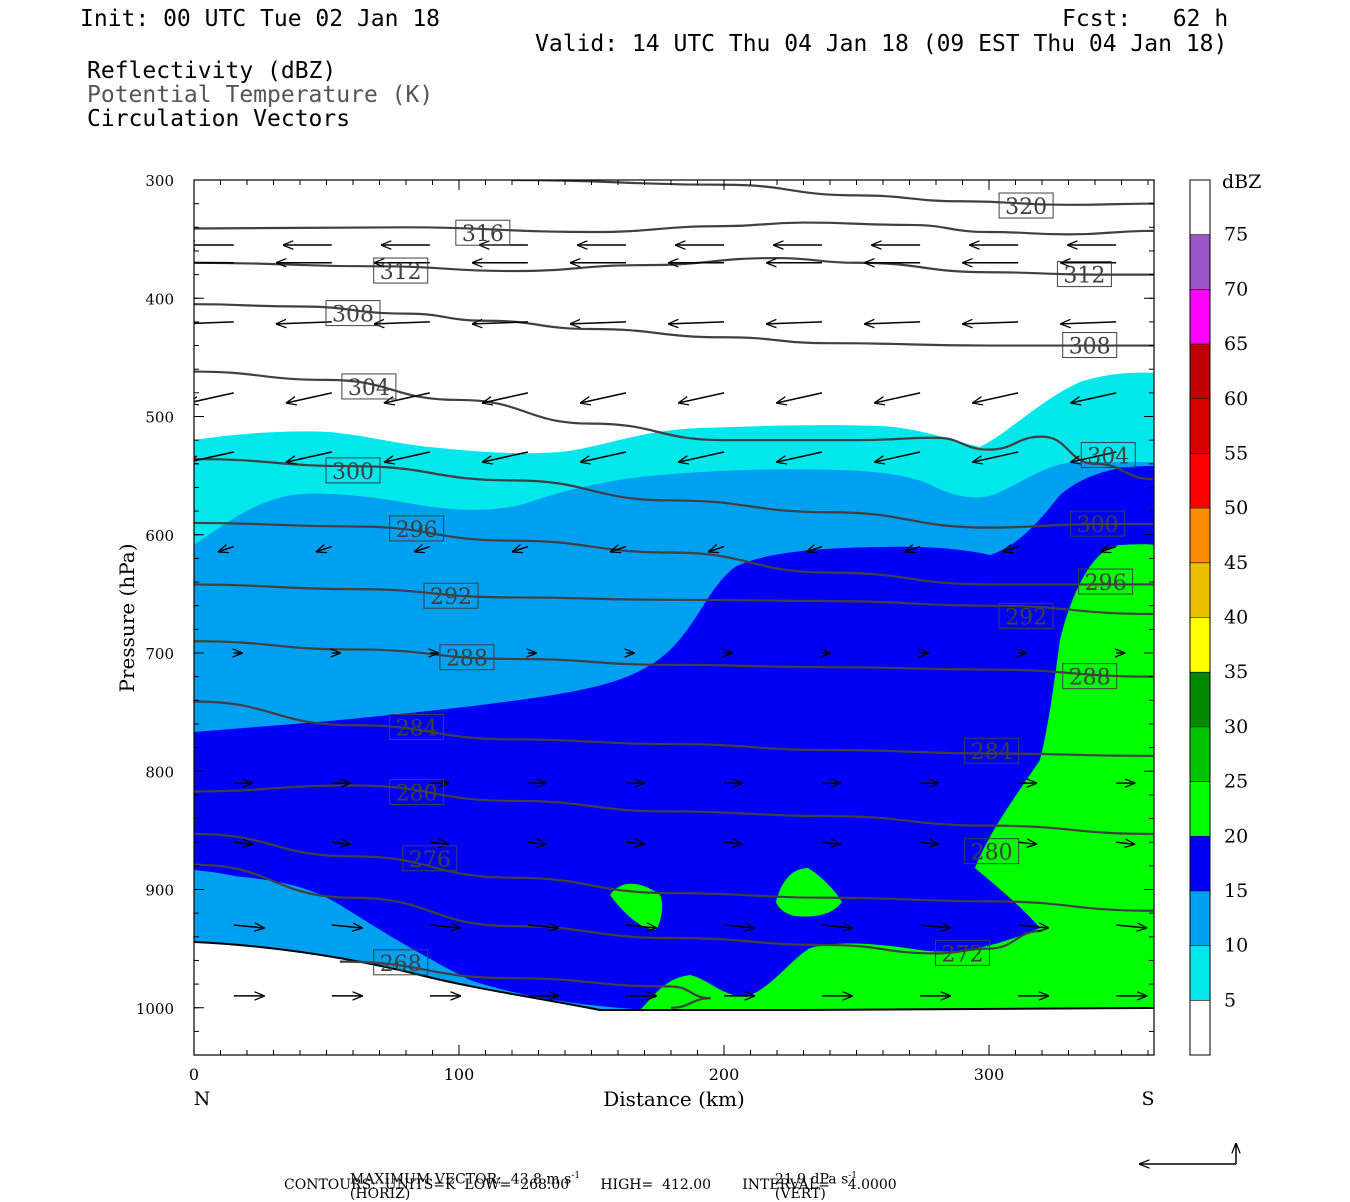  I want to click on colorbar-label: 15, so click(1236, 891).